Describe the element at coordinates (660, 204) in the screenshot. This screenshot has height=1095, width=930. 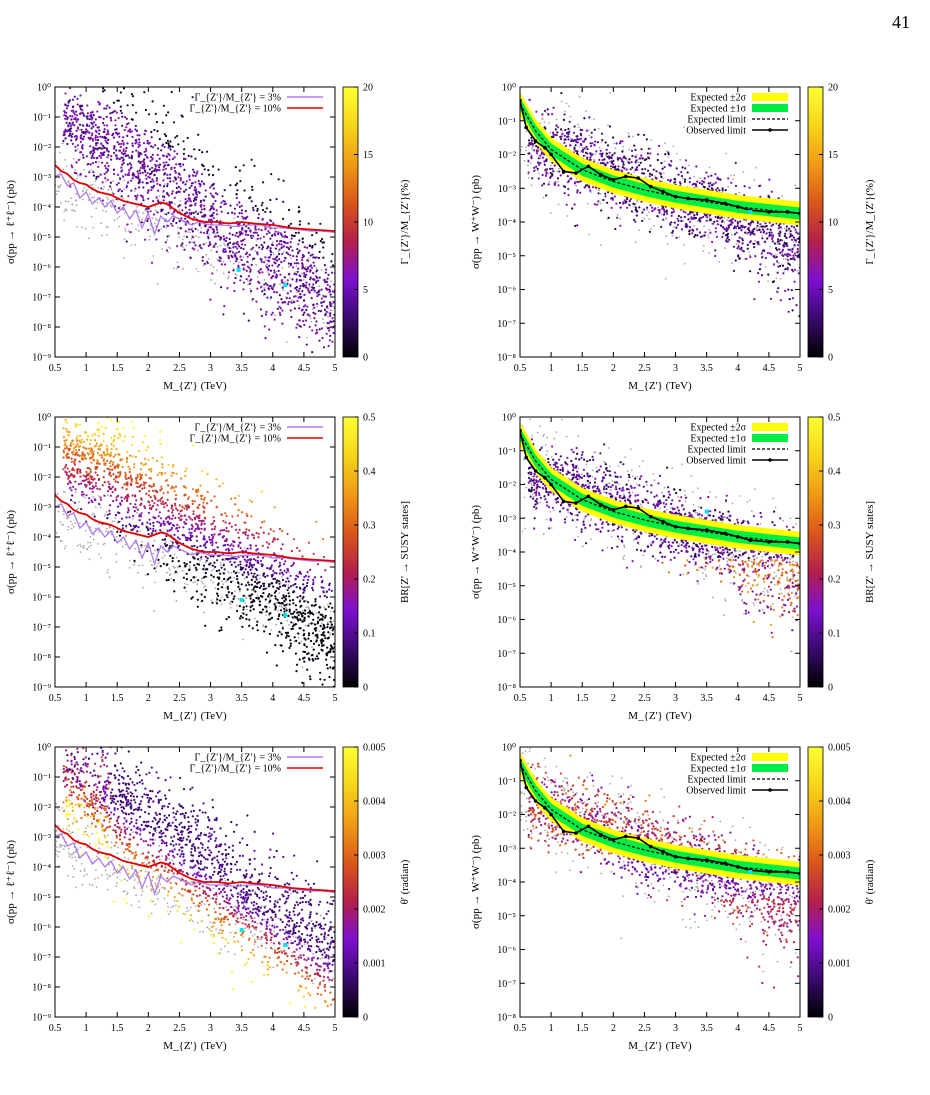
I see `plot-area` at that location.